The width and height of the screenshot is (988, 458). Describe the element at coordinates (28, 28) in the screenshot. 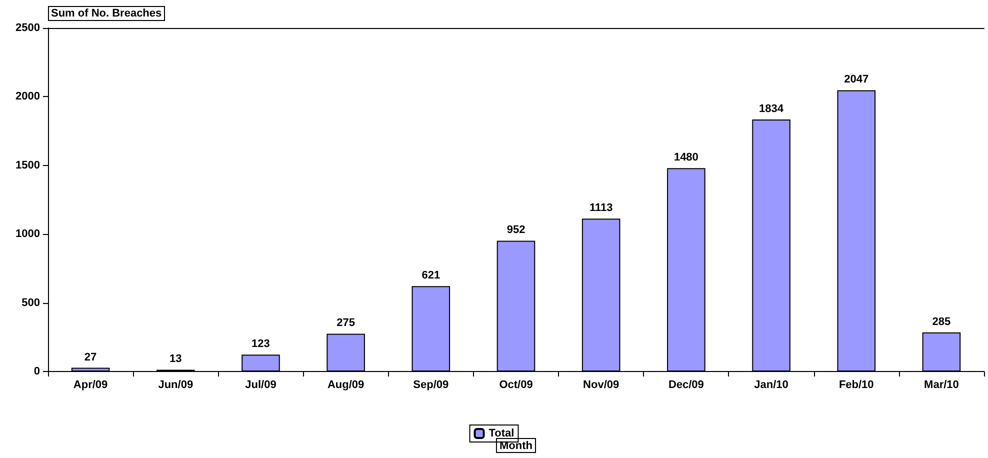

I see `y-tick-label: 2500` at that location.